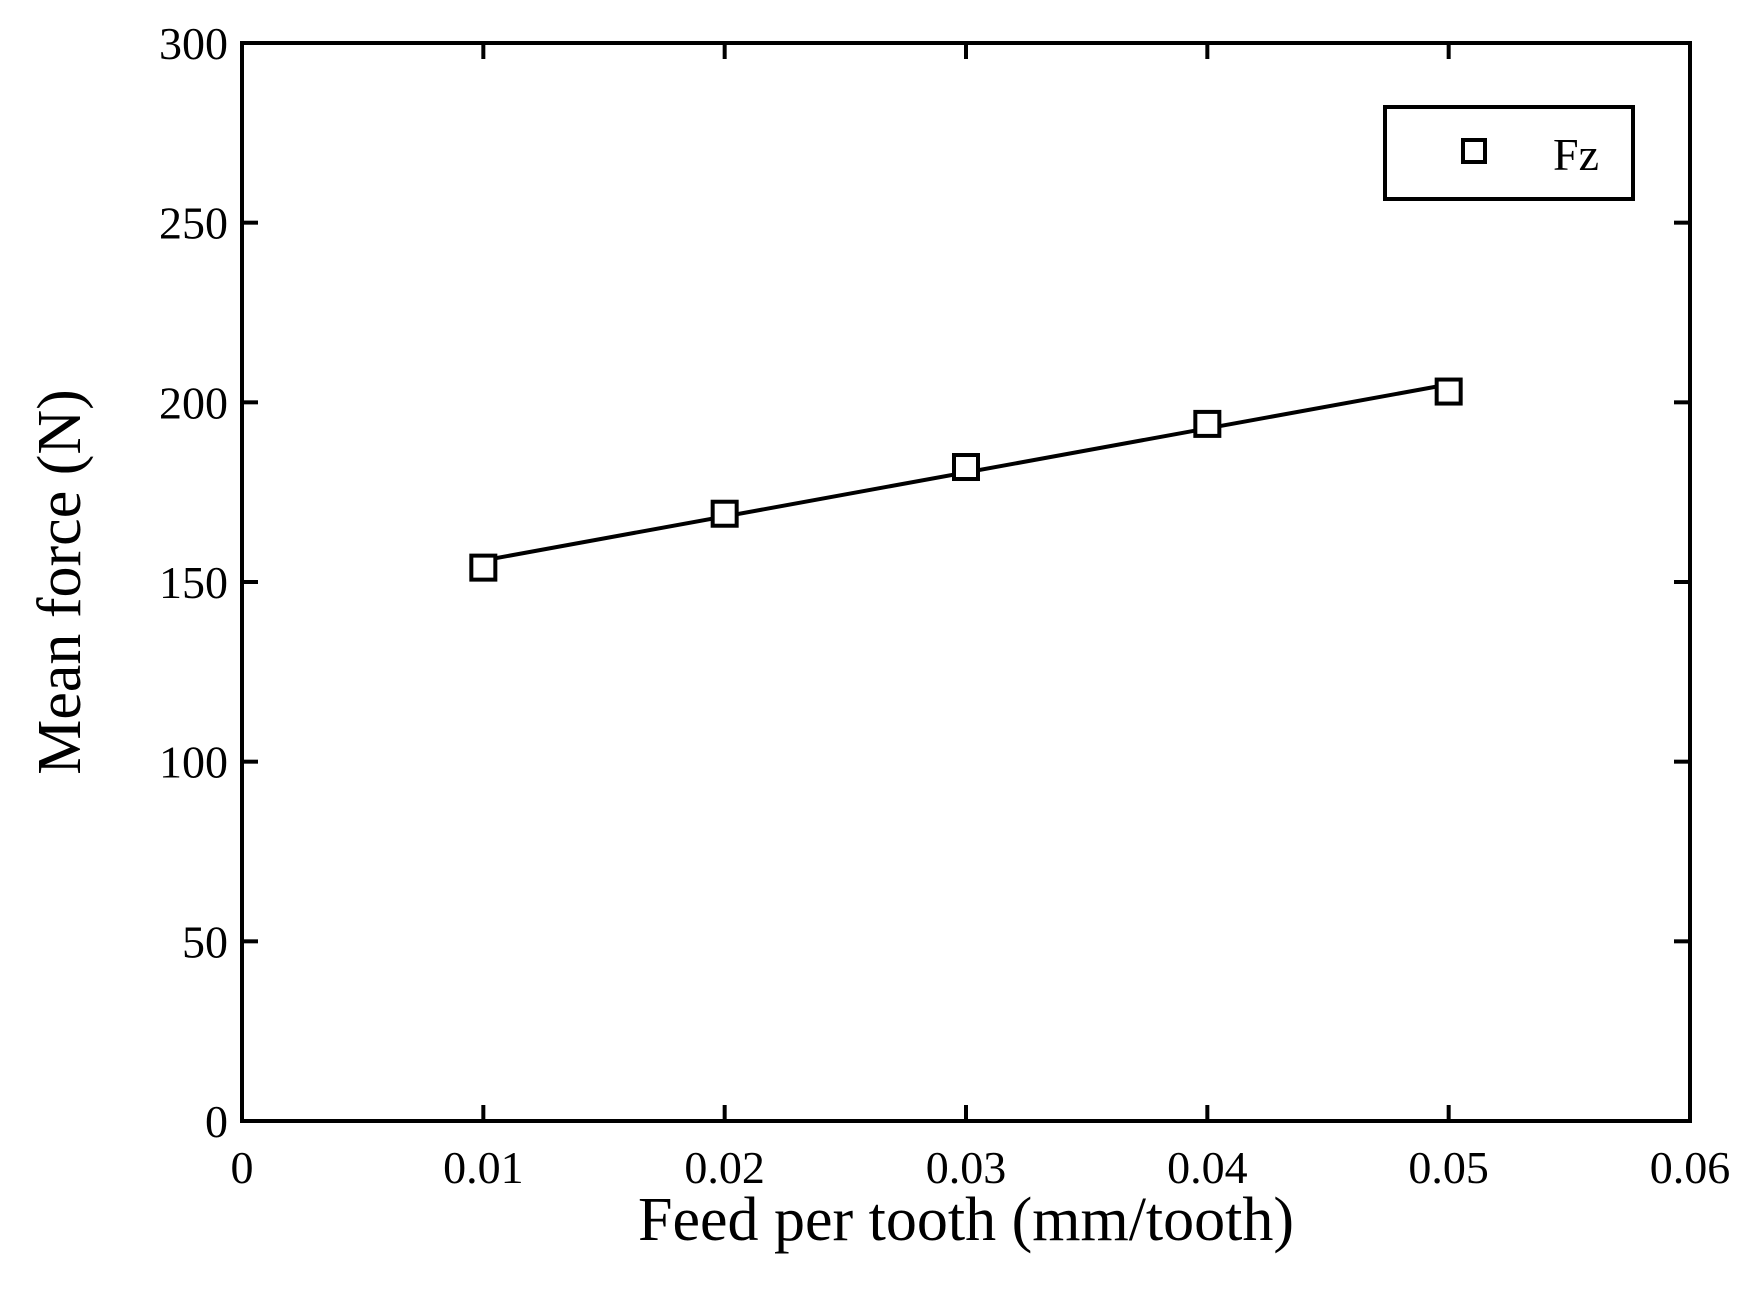 The width and height of the screenshot is (1757, 1310). I want to click on y-tick-label: 250, so click(193, 223).